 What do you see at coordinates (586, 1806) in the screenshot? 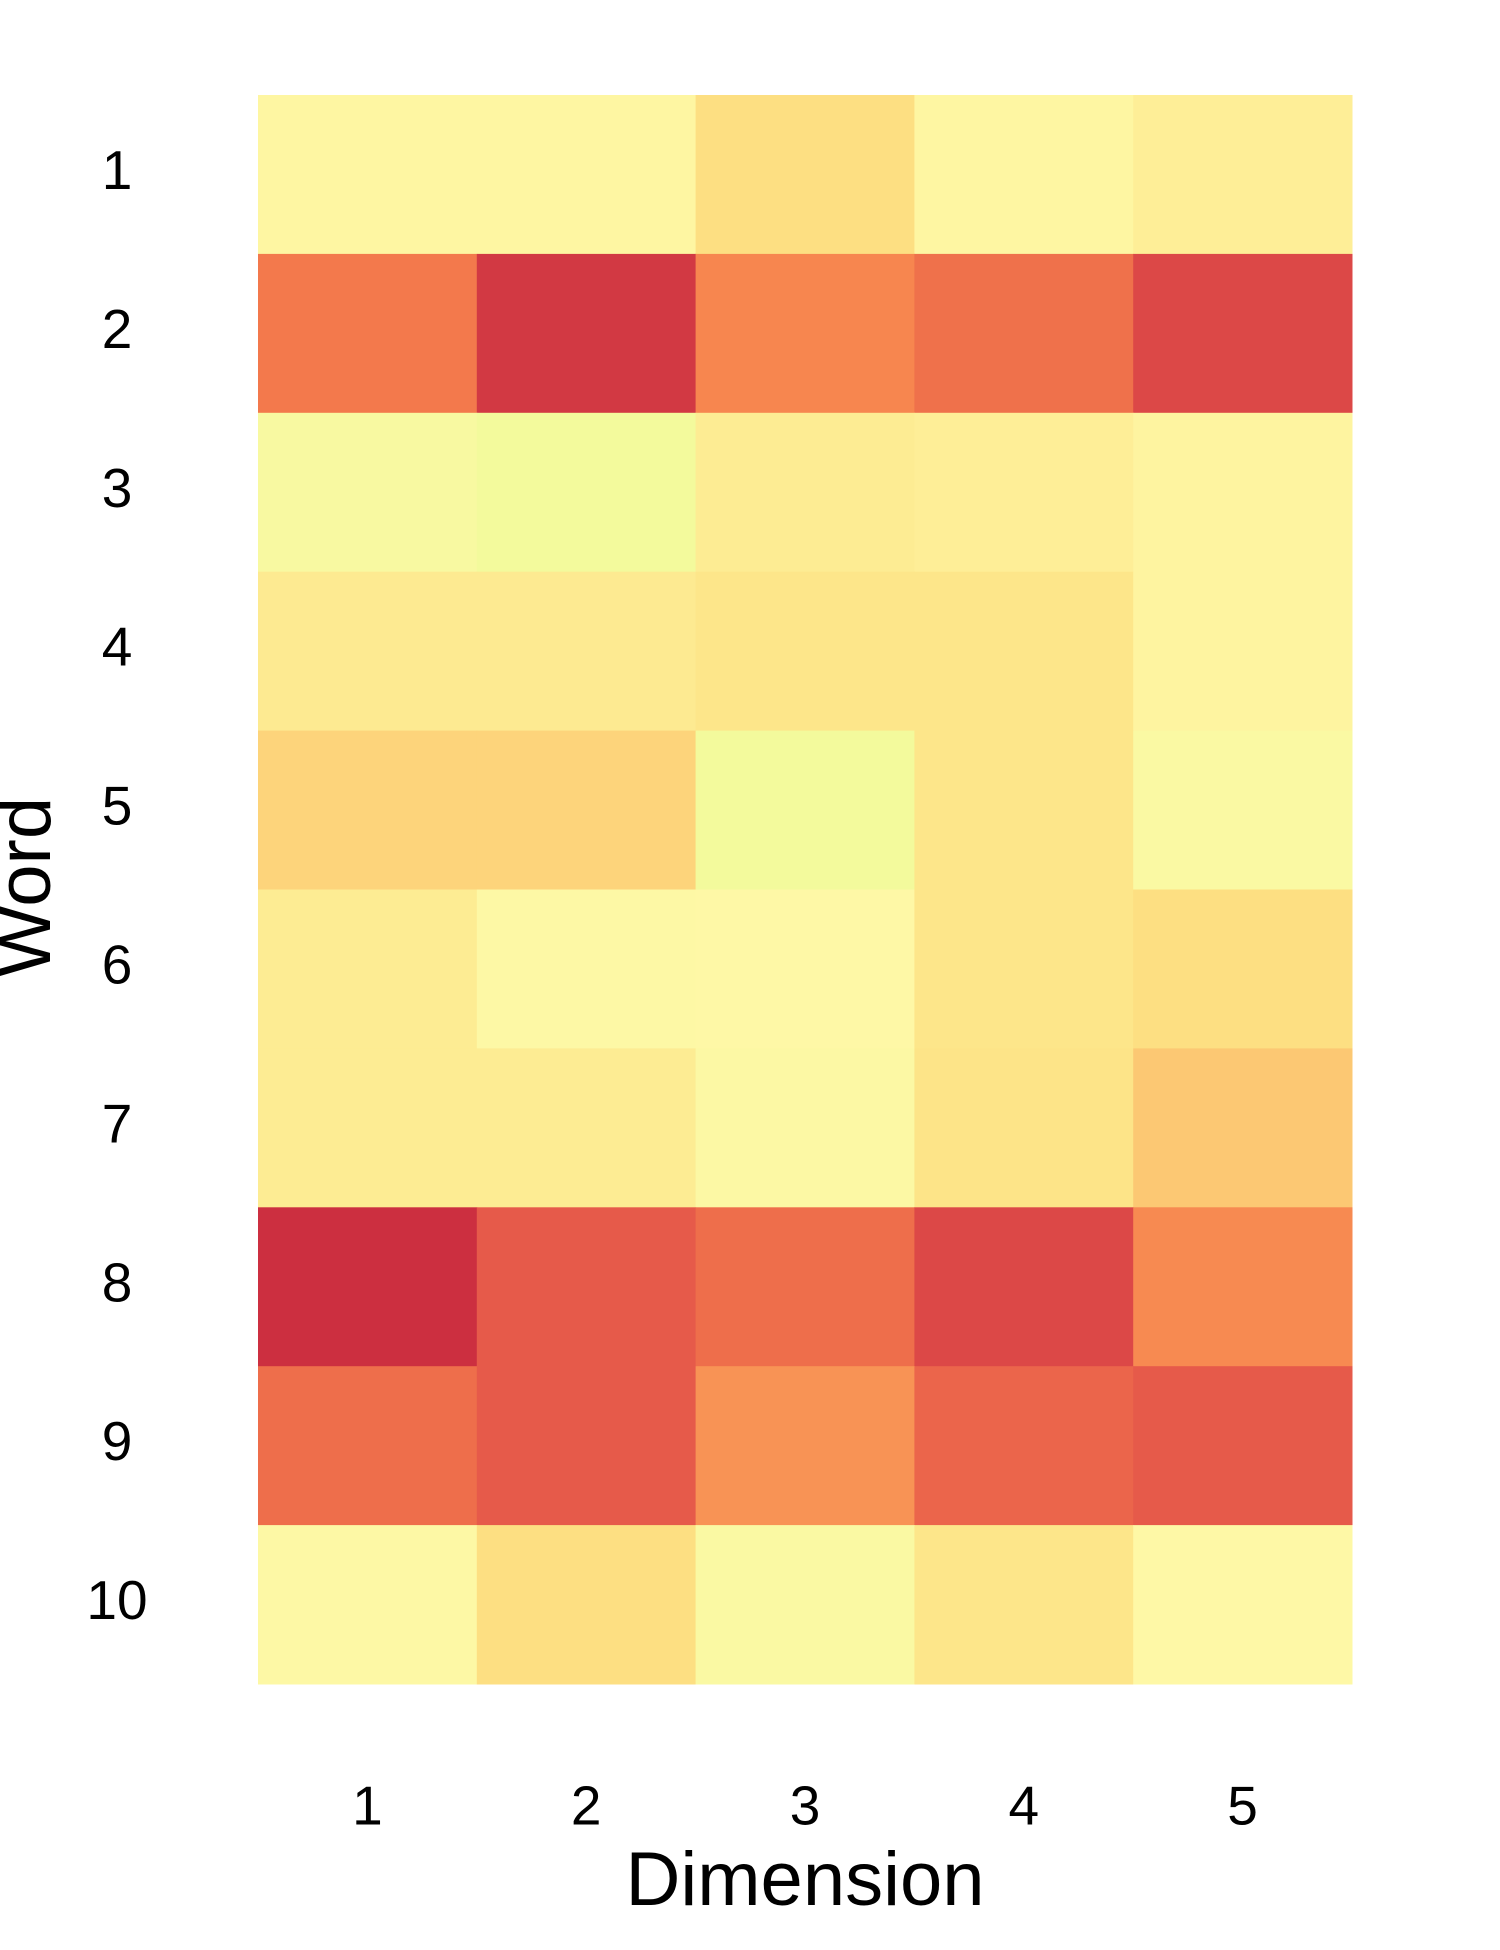
I see `x-tick-label: 2` at bounding box center [586, 1806].